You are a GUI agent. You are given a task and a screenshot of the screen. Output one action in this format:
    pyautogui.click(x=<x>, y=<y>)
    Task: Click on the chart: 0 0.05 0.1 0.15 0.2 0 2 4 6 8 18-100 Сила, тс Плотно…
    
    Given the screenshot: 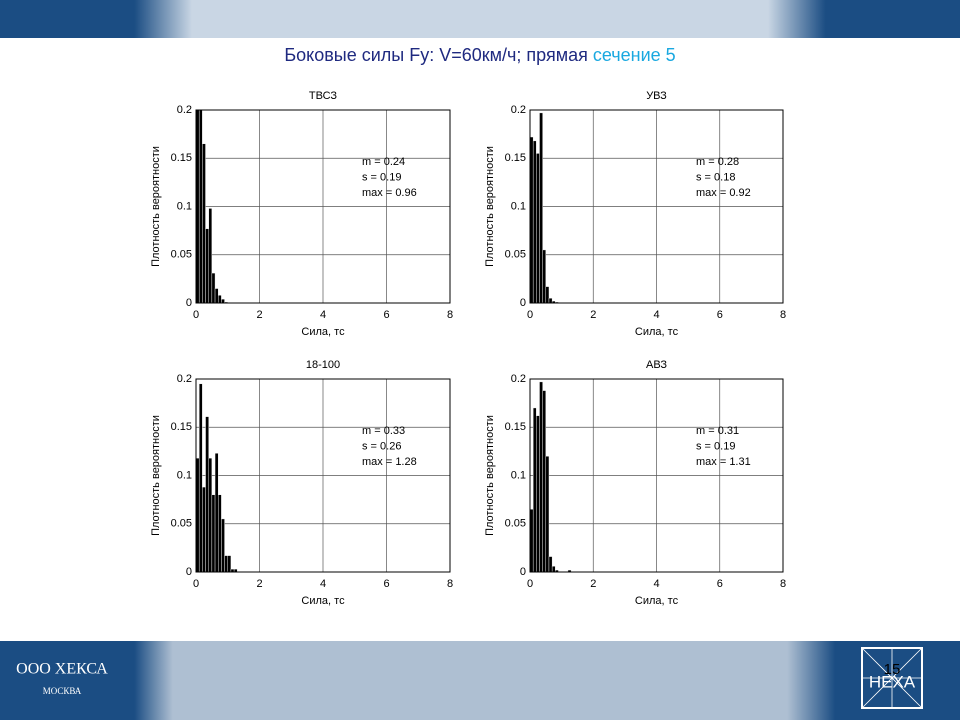 What is the action you would take?
    pyautogui.click(x=301, y=483)
    